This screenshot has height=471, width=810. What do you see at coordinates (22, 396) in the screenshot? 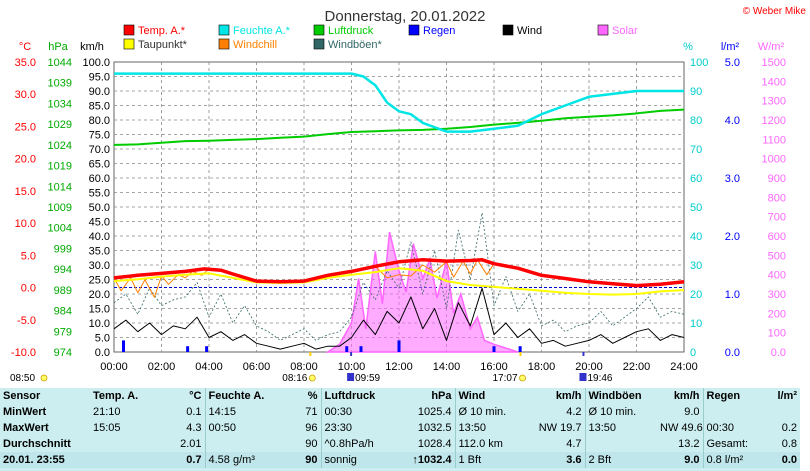
I see `stats-header: Sensor` at bounding box center [22, 396].